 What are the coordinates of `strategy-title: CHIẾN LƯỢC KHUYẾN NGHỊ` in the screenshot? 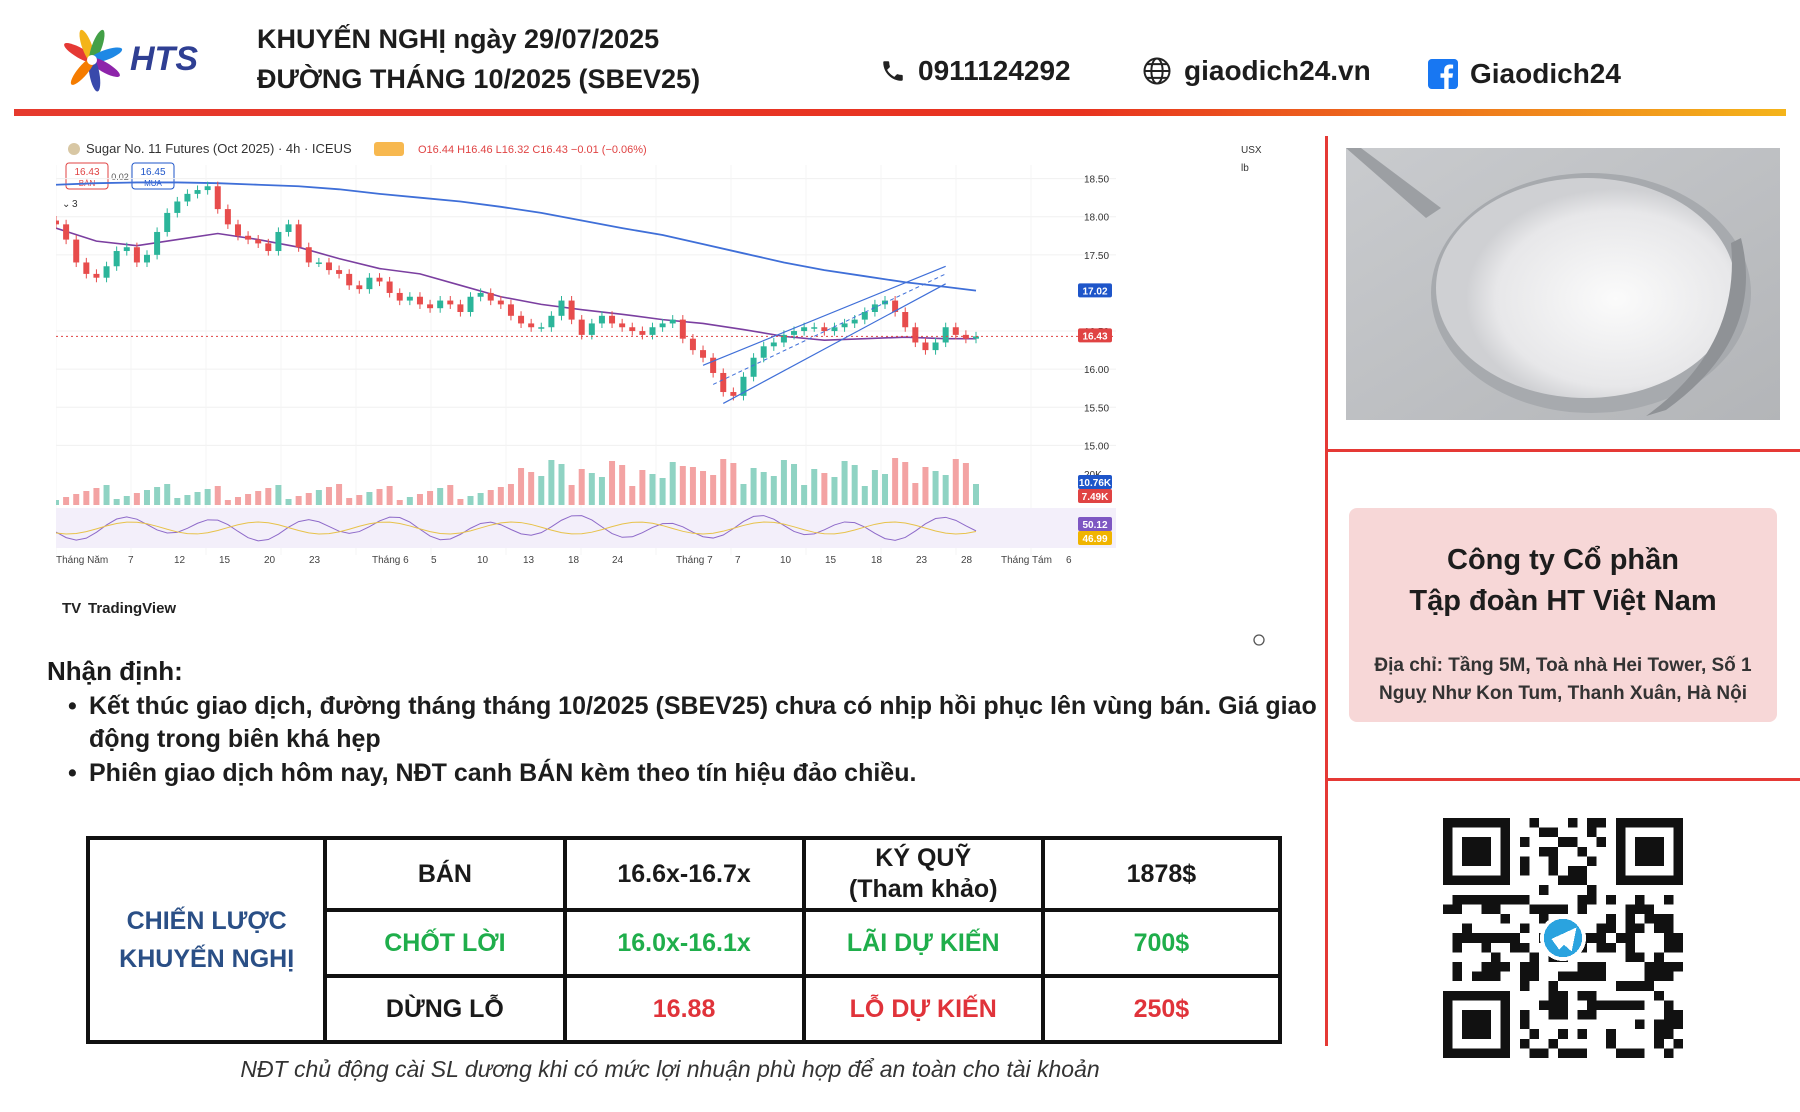 It's located at (206, 940).